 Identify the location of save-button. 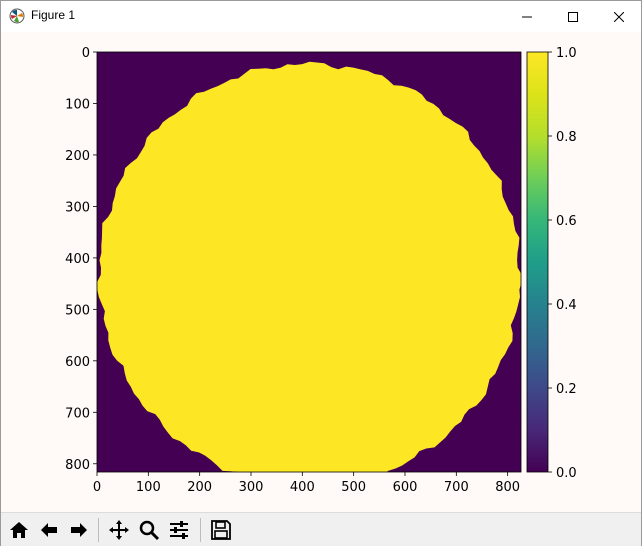
(221, 530).